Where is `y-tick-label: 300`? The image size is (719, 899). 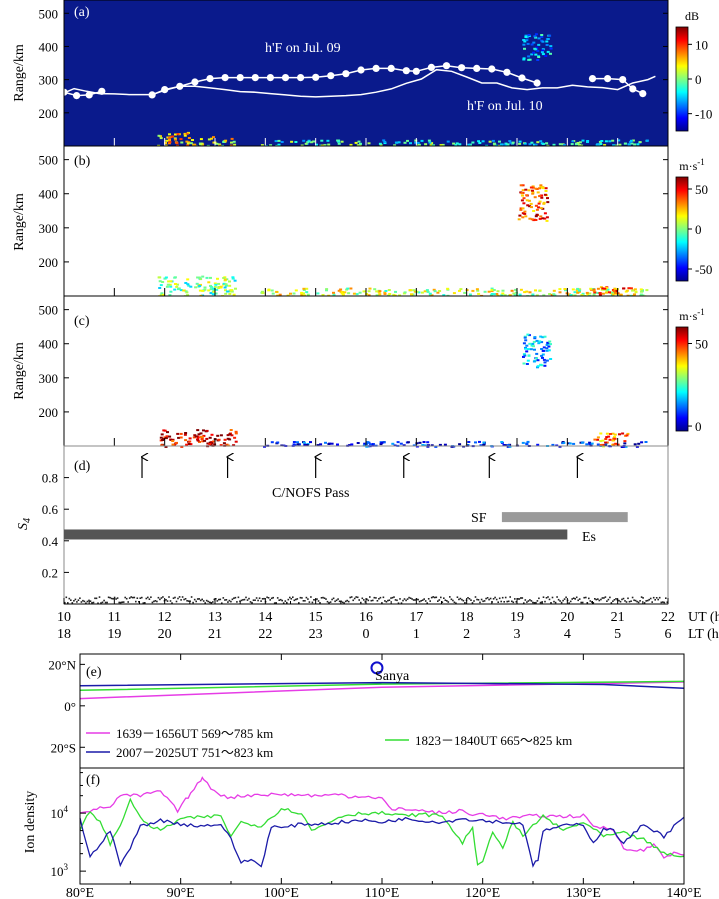
y-tick-label: 300 is located at coordinates (49, 378).